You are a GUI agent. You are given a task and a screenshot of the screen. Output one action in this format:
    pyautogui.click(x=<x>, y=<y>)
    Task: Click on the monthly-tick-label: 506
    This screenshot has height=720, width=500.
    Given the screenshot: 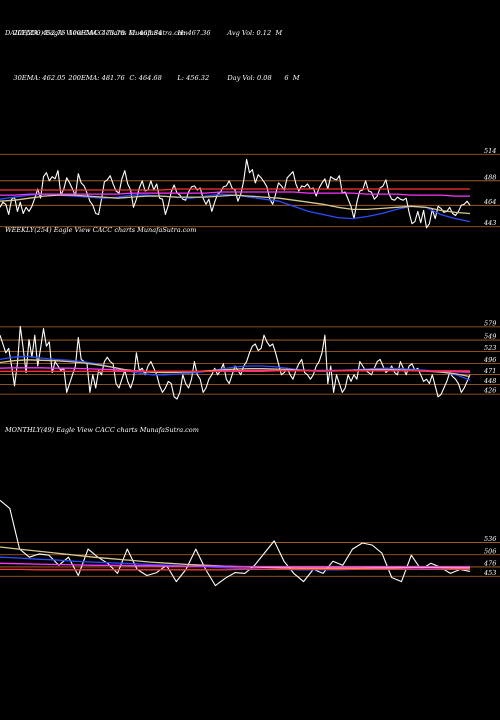 What is the action you would take?
    pyautogui.click(x=490, y=551)
    